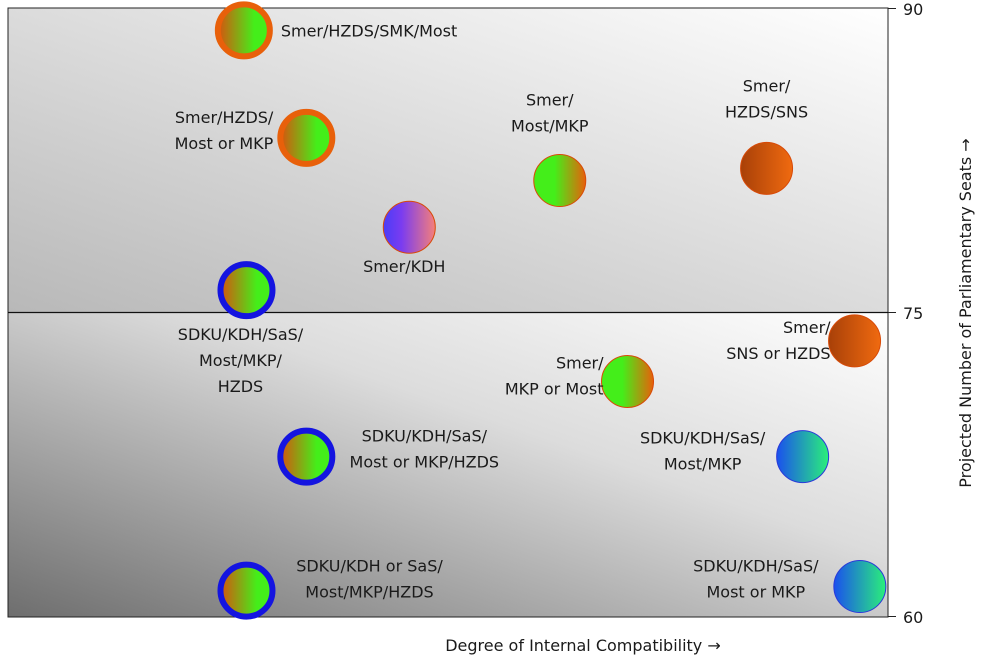 Image resolution: width=981 pixels, height=657 pixels. Describe the element at coordinates (913, 313) in the screenshot. I see `y-tick-label-75: 75` at that location.